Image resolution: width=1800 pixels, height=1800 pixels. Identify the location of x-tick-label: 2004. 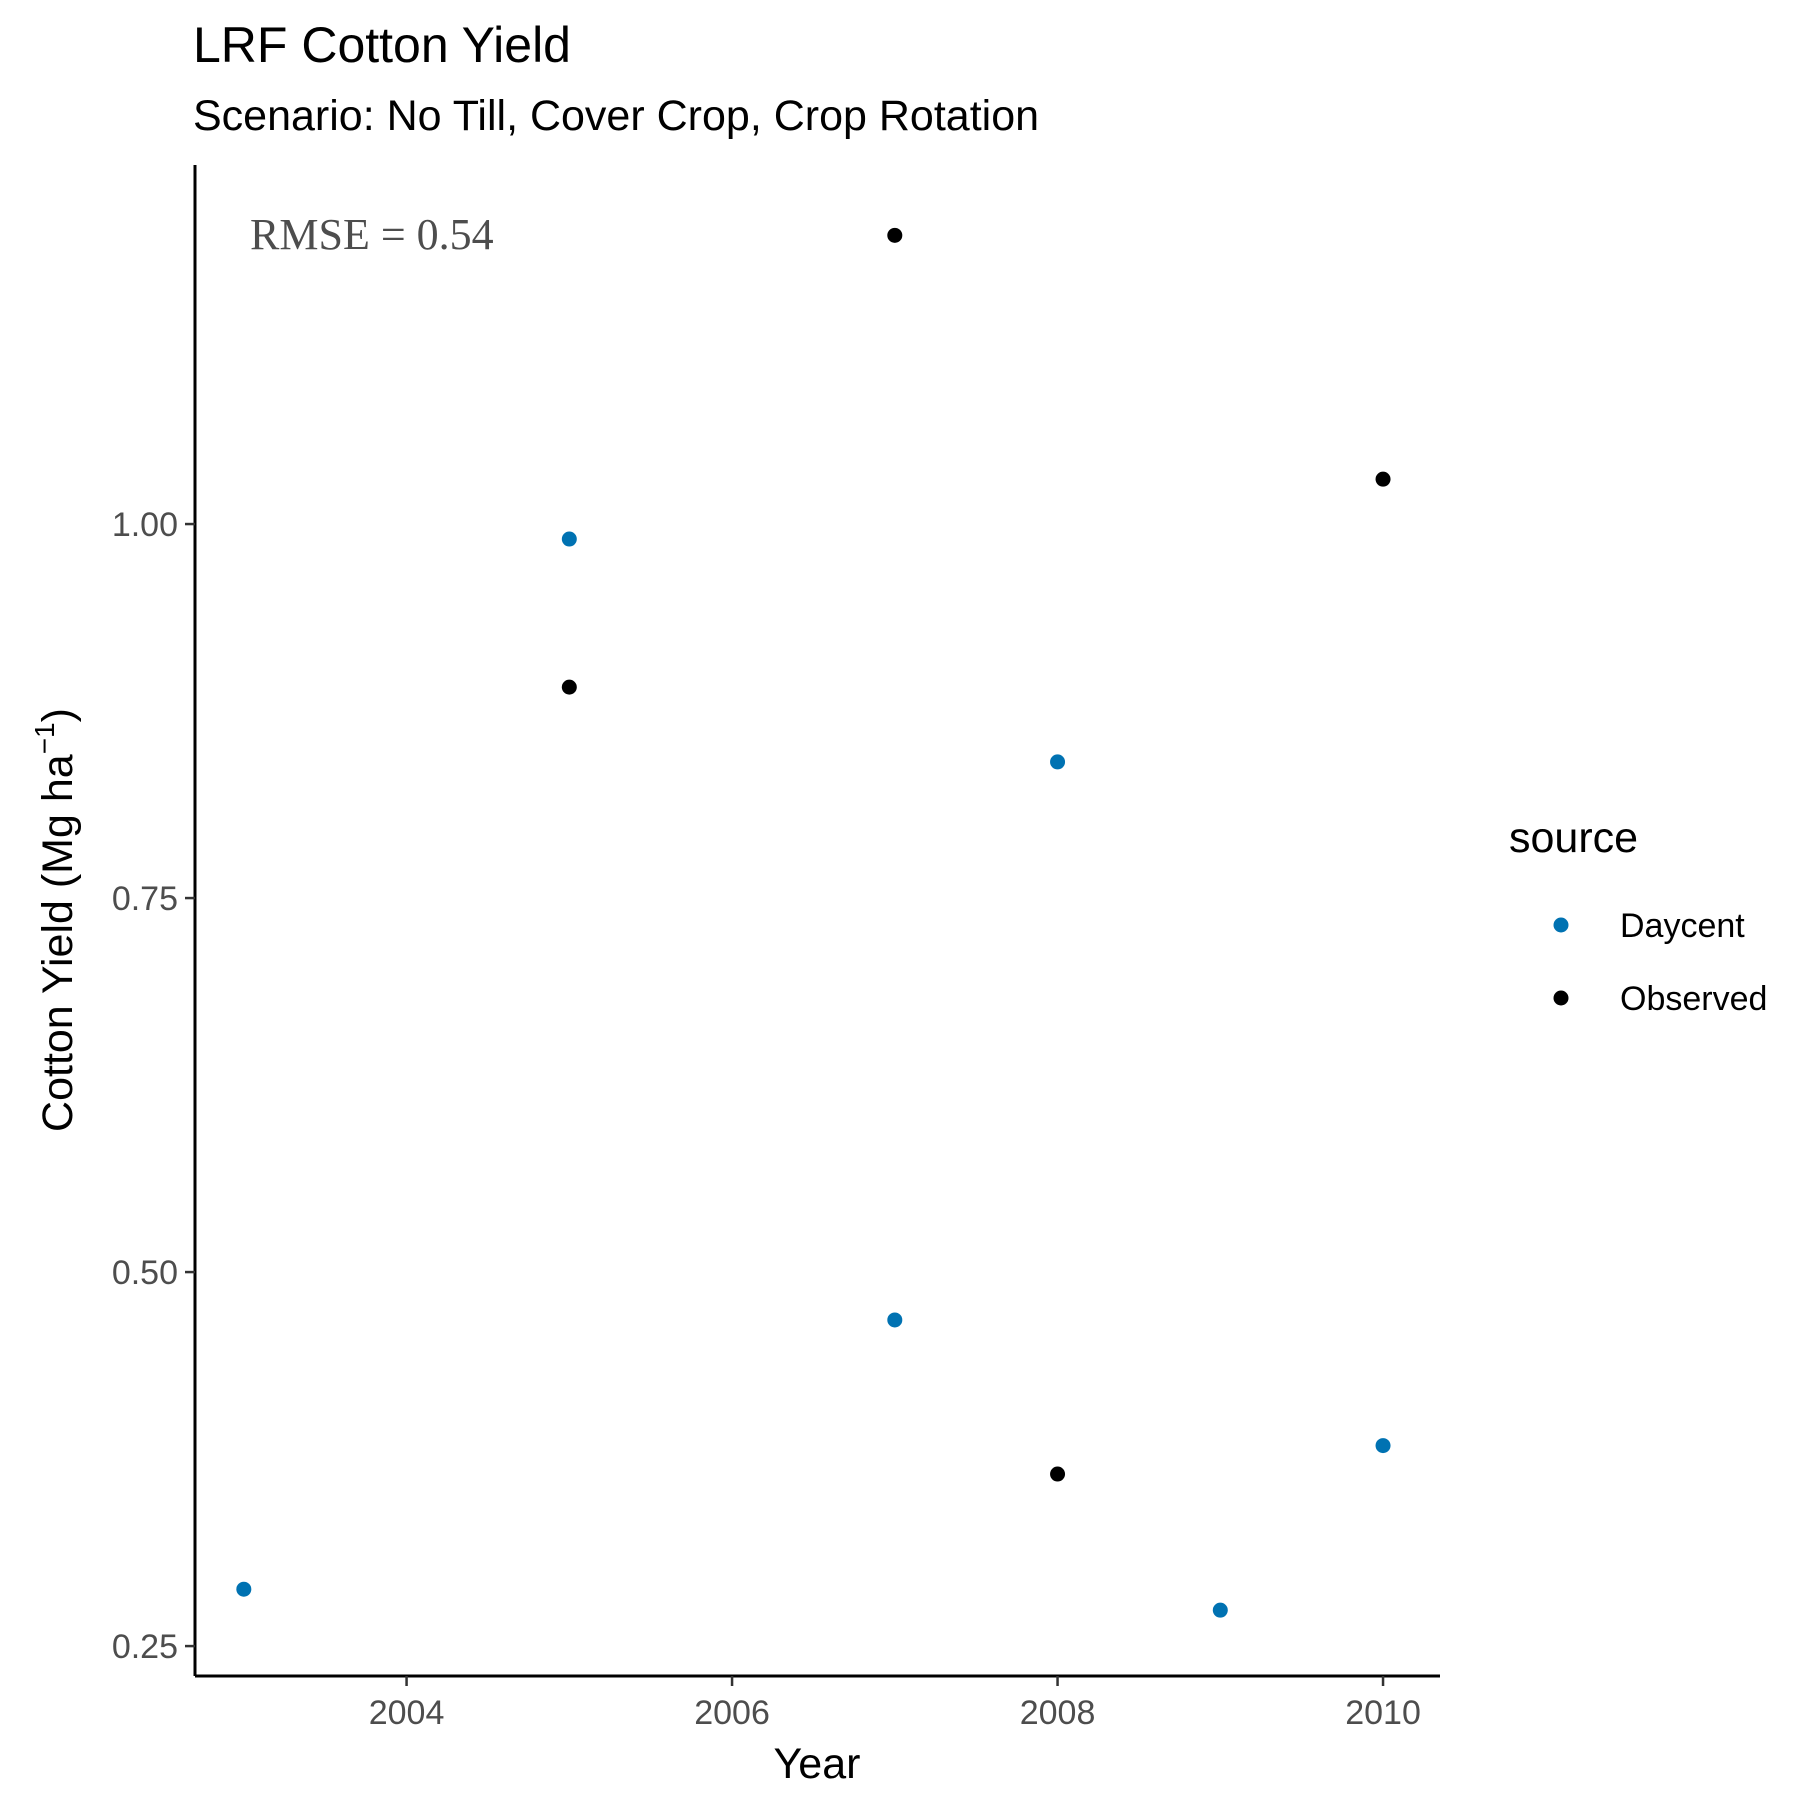
(407, 1713).